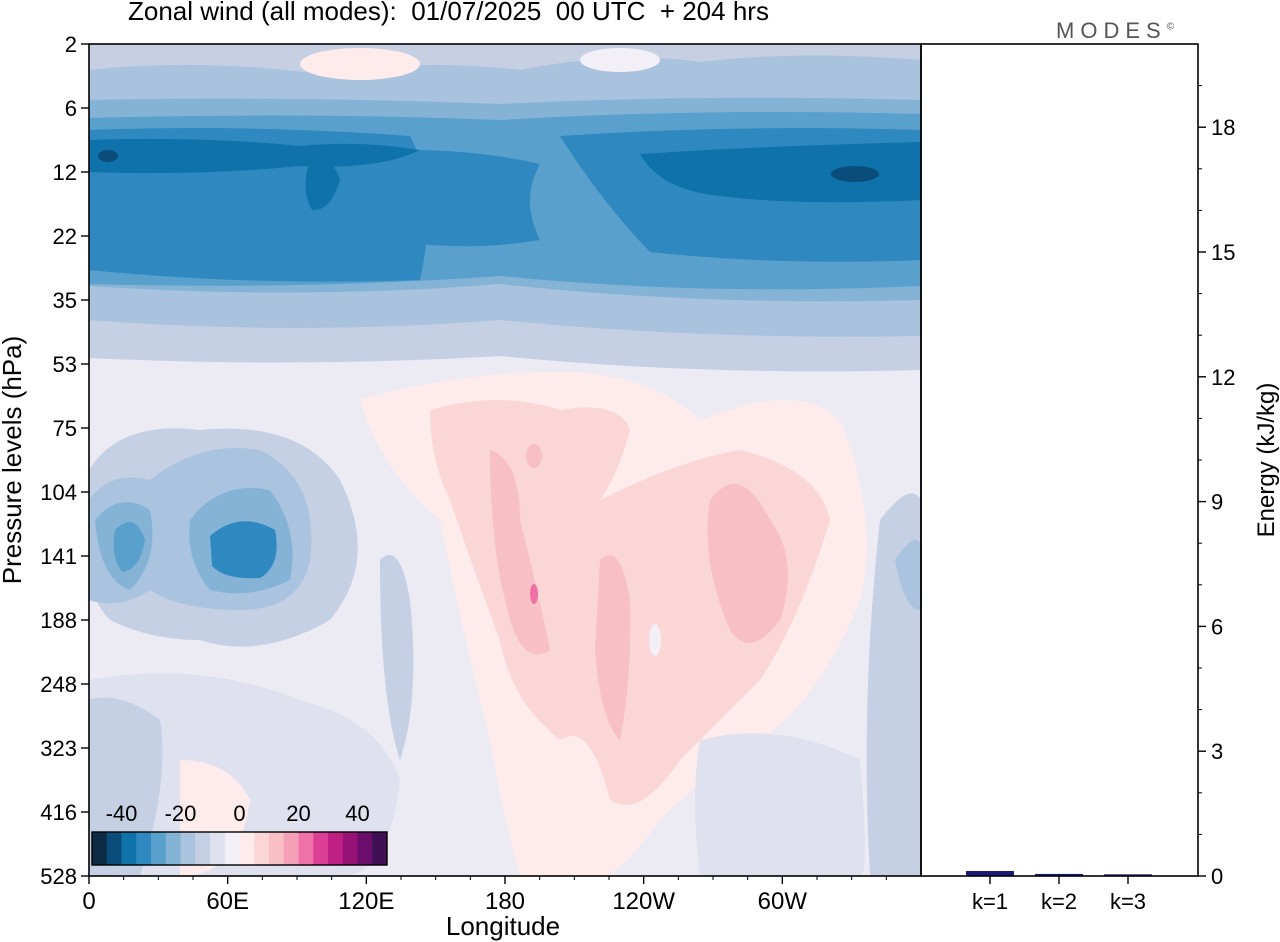  I want to click on x-tick-label: 120E, so click(366, 901).